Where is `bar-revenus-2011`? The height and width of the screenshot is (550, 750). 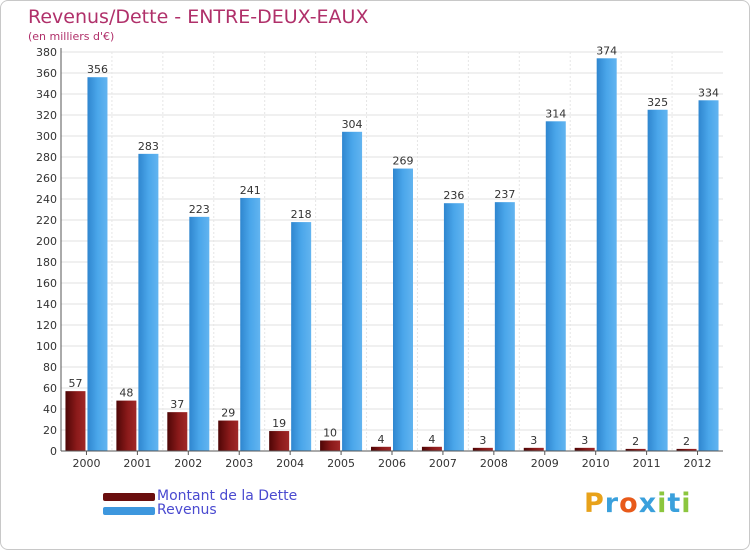
bar-revenus-2011 is located at coordinates (657, 280).